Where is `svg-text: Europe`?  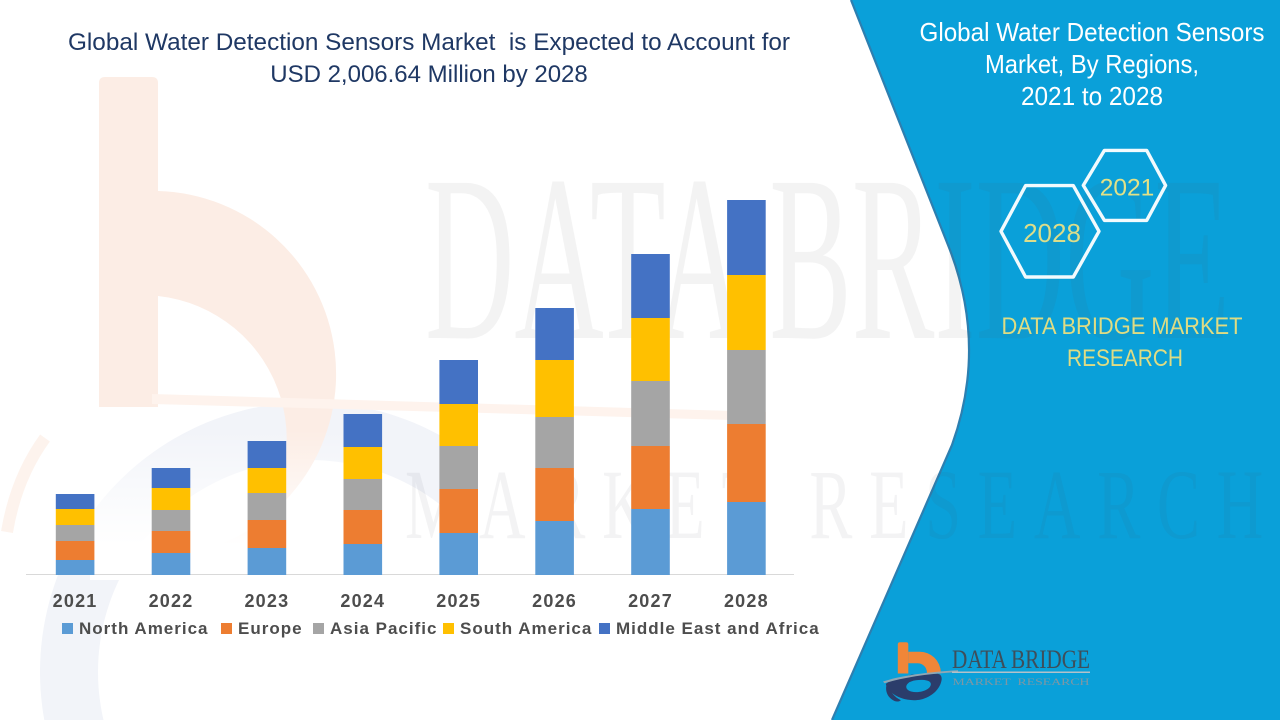 svg-text: Europe is located at coordinates (270, 628).